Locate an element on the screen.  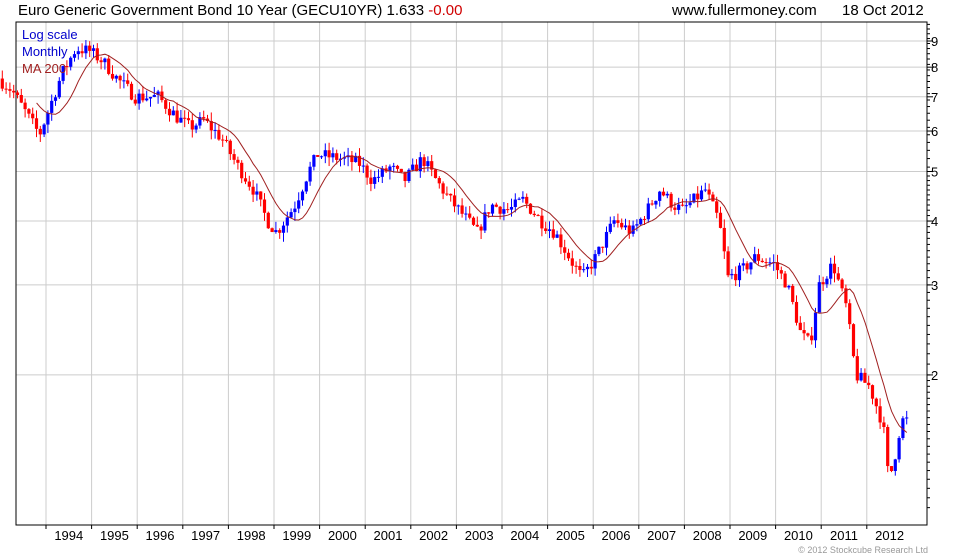
x-tick-label: 1999 is located at coordinates (296, 535).